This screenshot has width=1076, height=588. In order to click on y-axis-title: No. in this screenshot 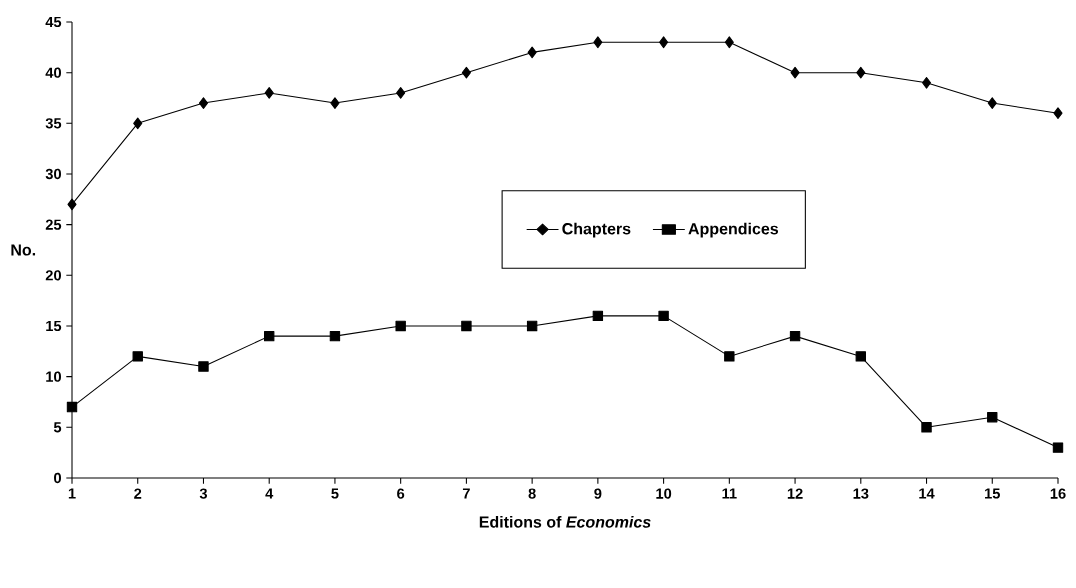, I will do `click(23, 250)`.